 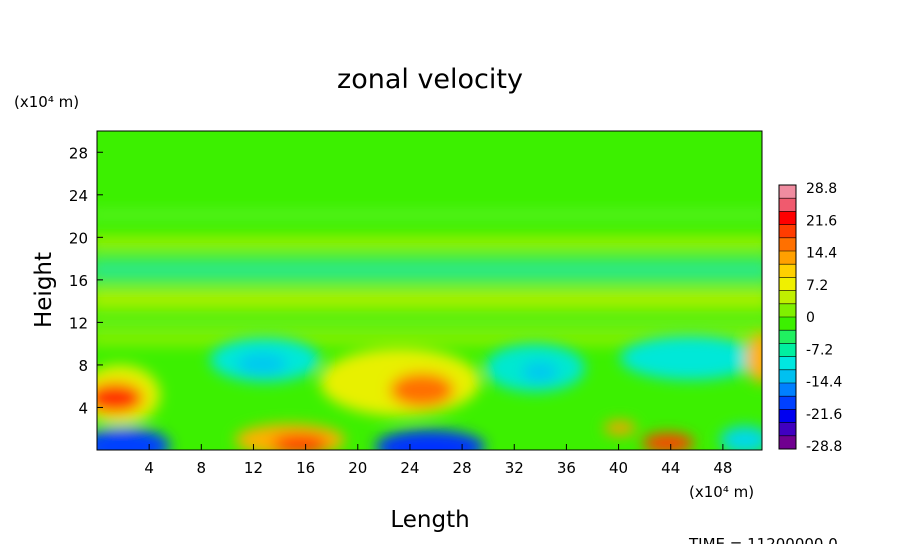 I want to click on band-14km-positive, so click(x=429, y=299).